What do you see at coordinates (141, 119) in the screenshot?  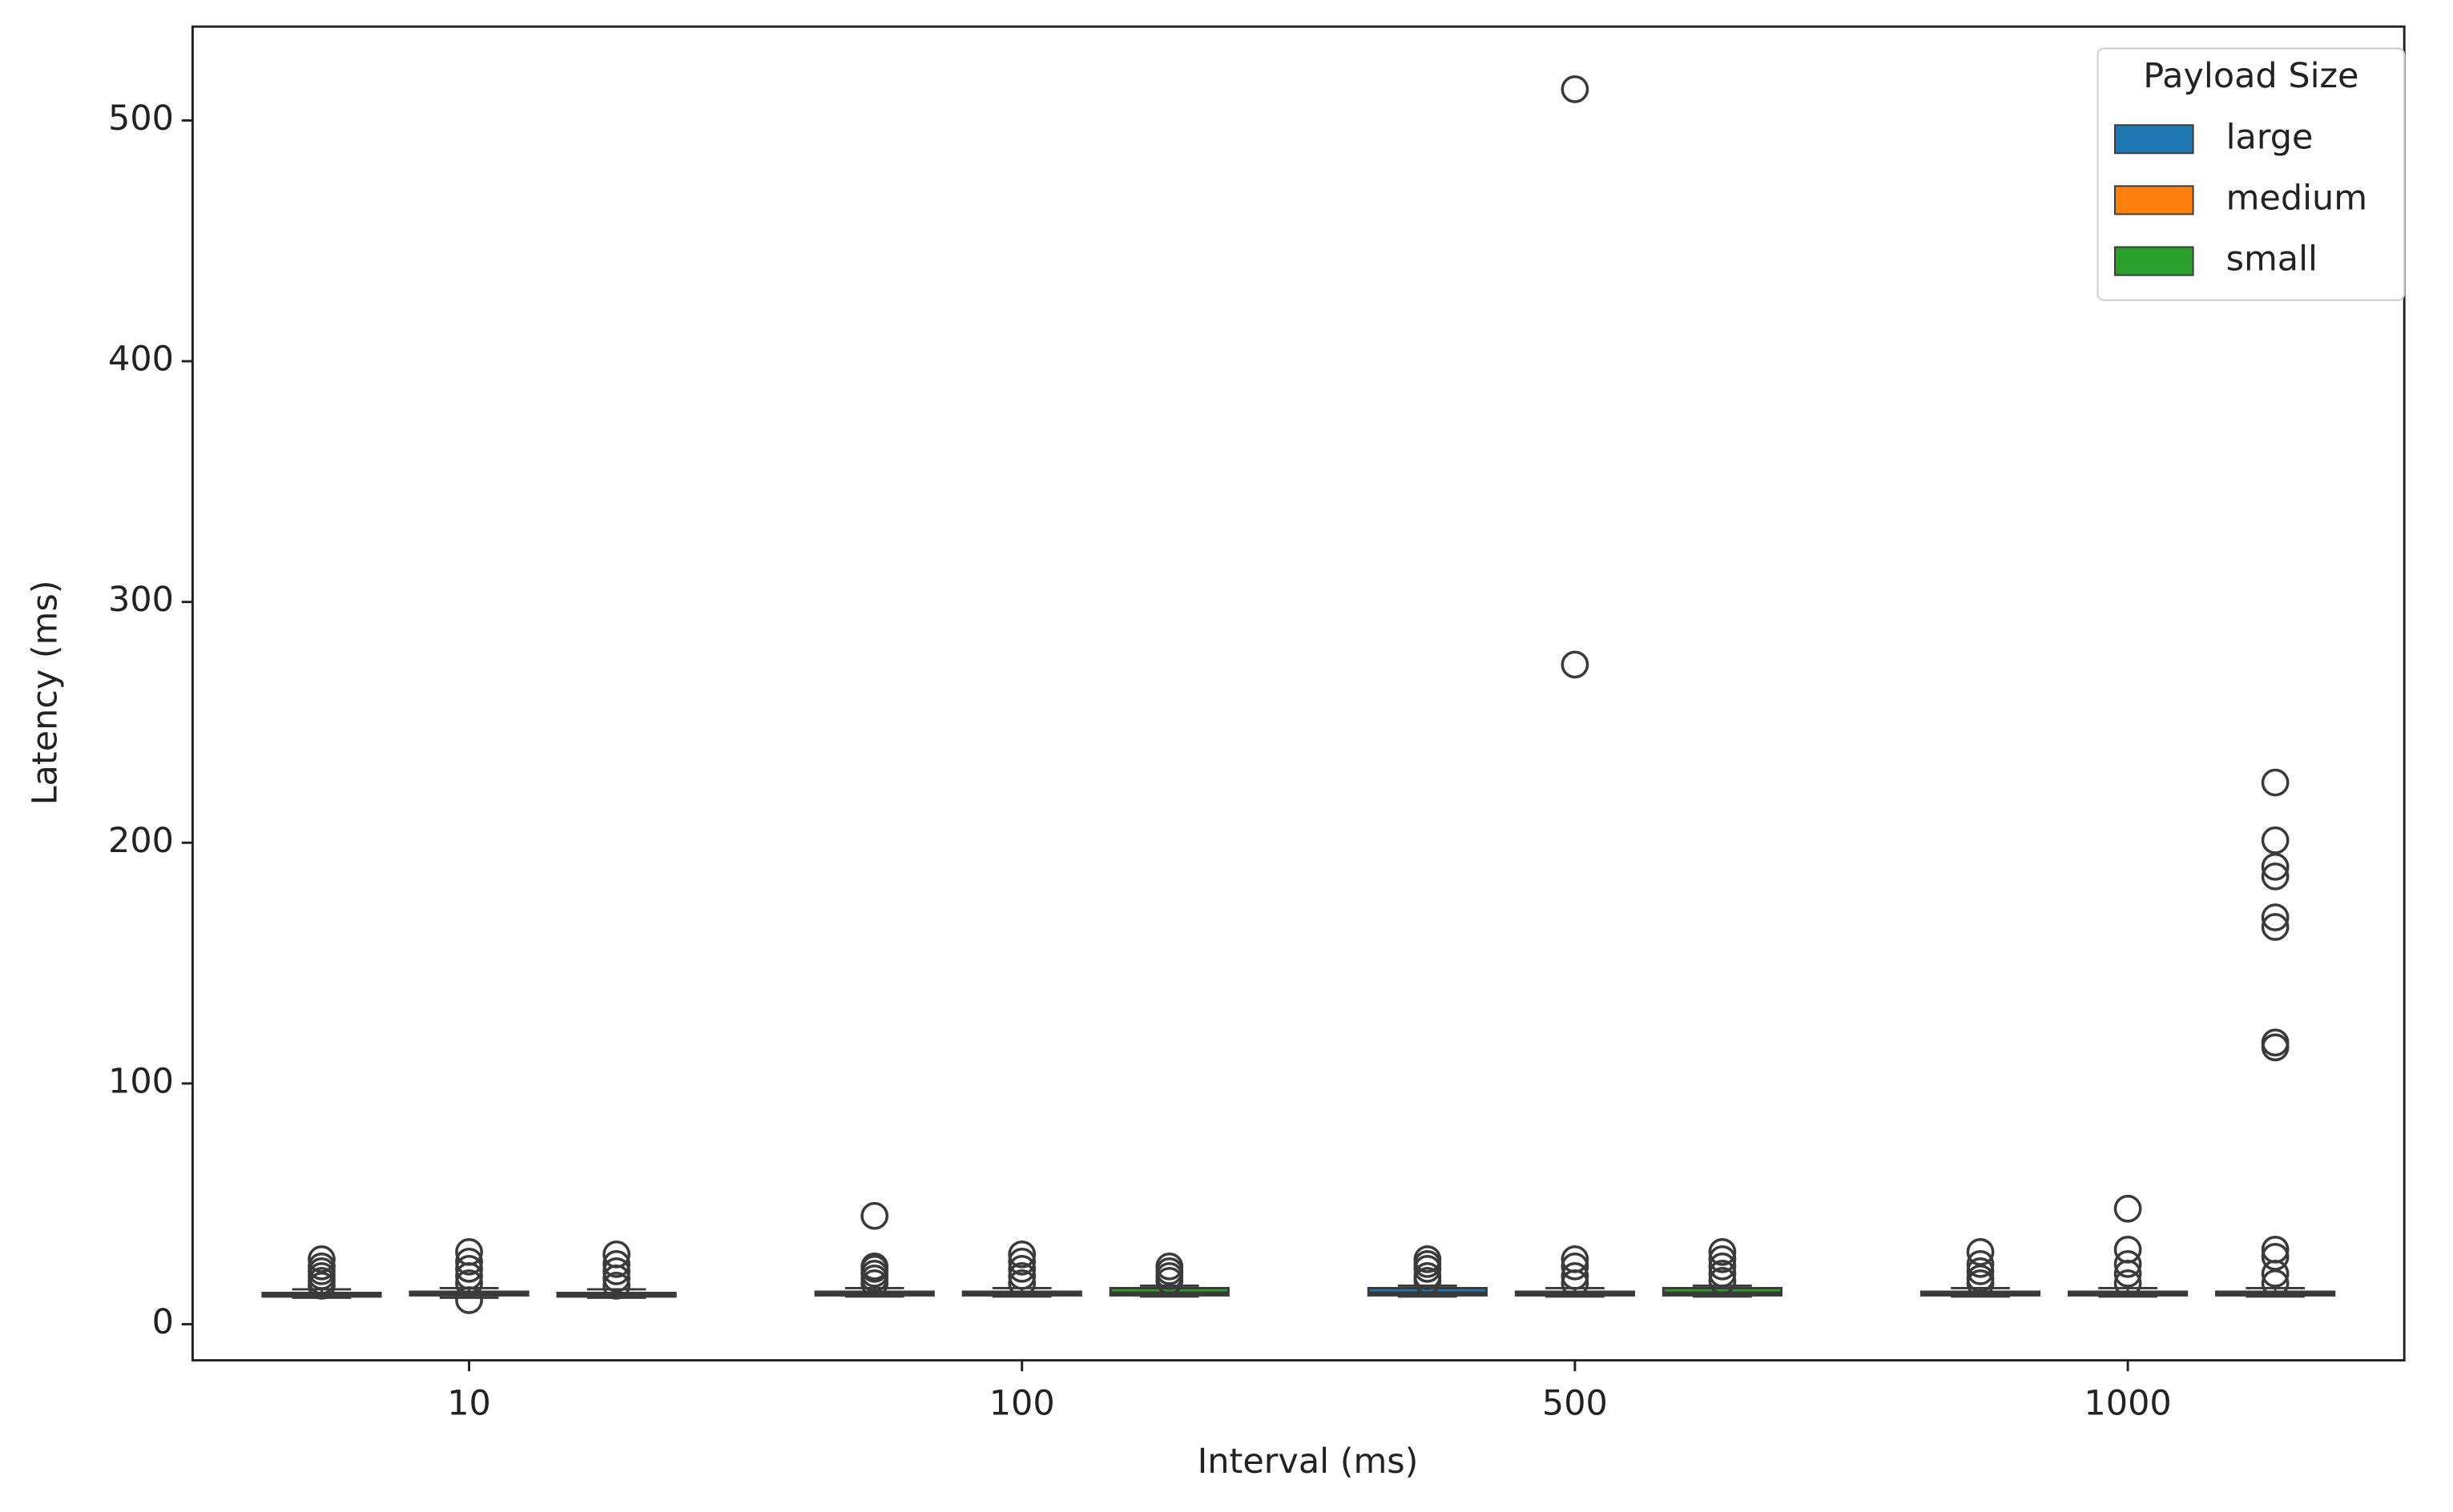 I see `y-tick-label: 500` at bounding box center [141, 119].